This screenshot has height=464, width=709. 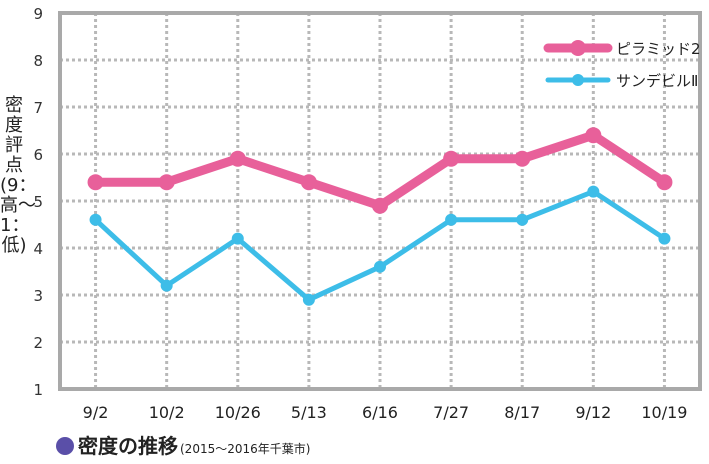 I want to click on x-tick-label: 10/19, so click(x=664, y=412).